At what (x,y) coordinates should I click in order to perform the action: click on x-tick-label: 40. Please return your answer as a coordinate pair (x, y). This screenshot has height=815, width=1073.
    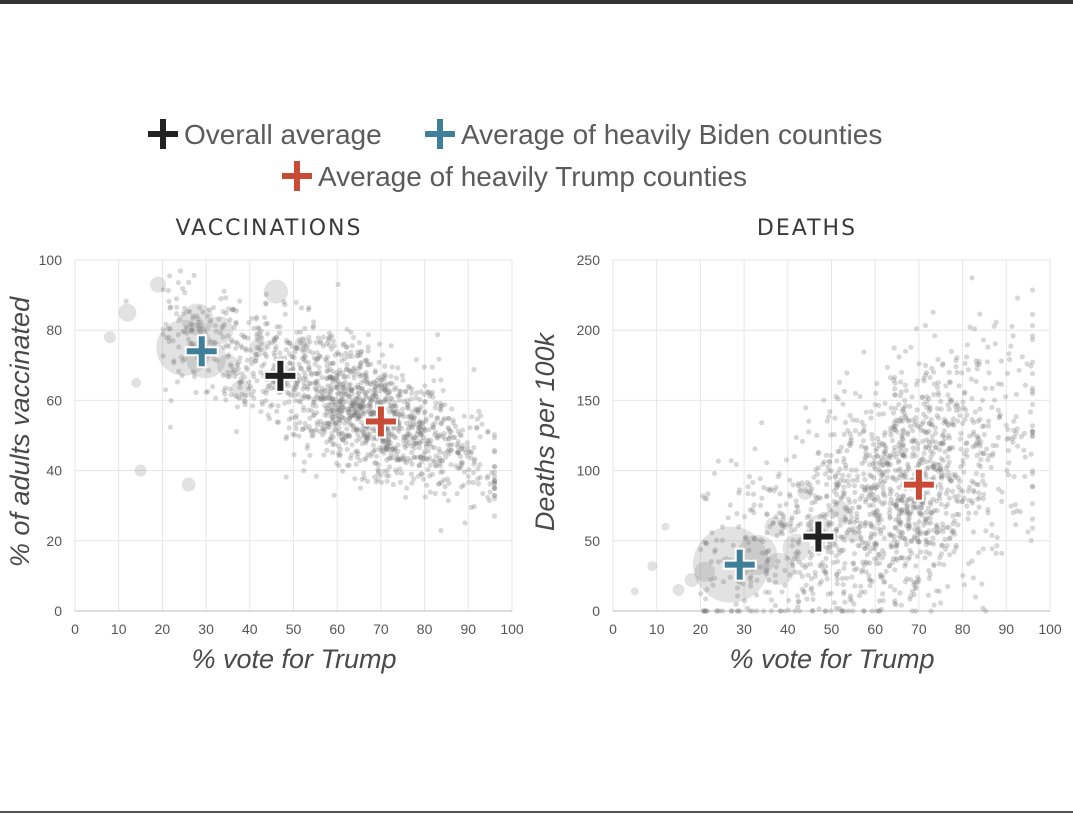
    Looking at the image, I should click on (250, 629).